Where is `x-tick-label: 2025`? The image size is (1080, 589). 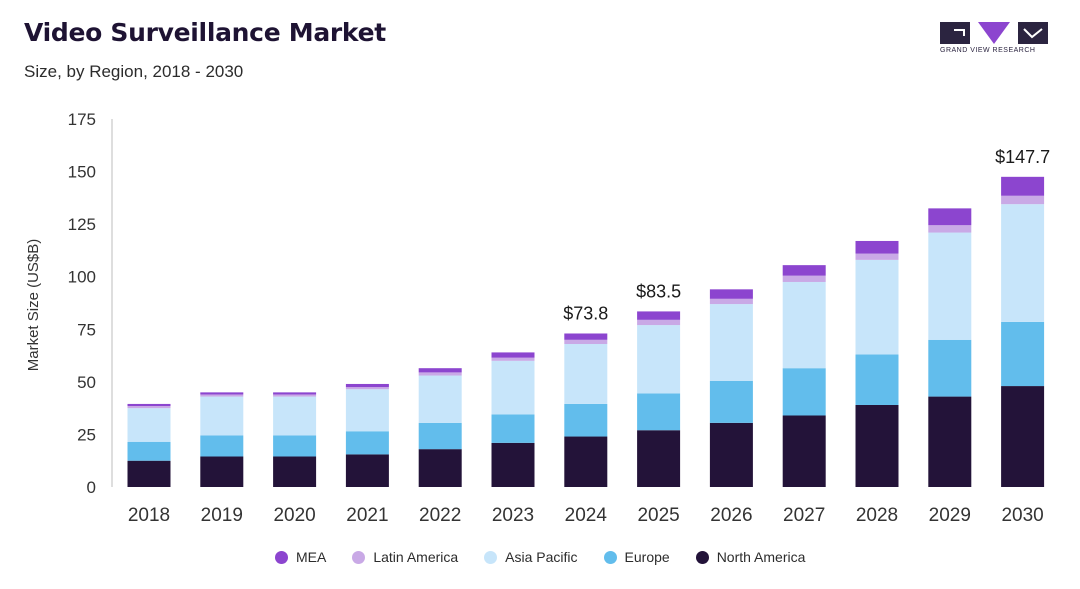 x-tick-label: 2025 is located at coordinates (658, 515).